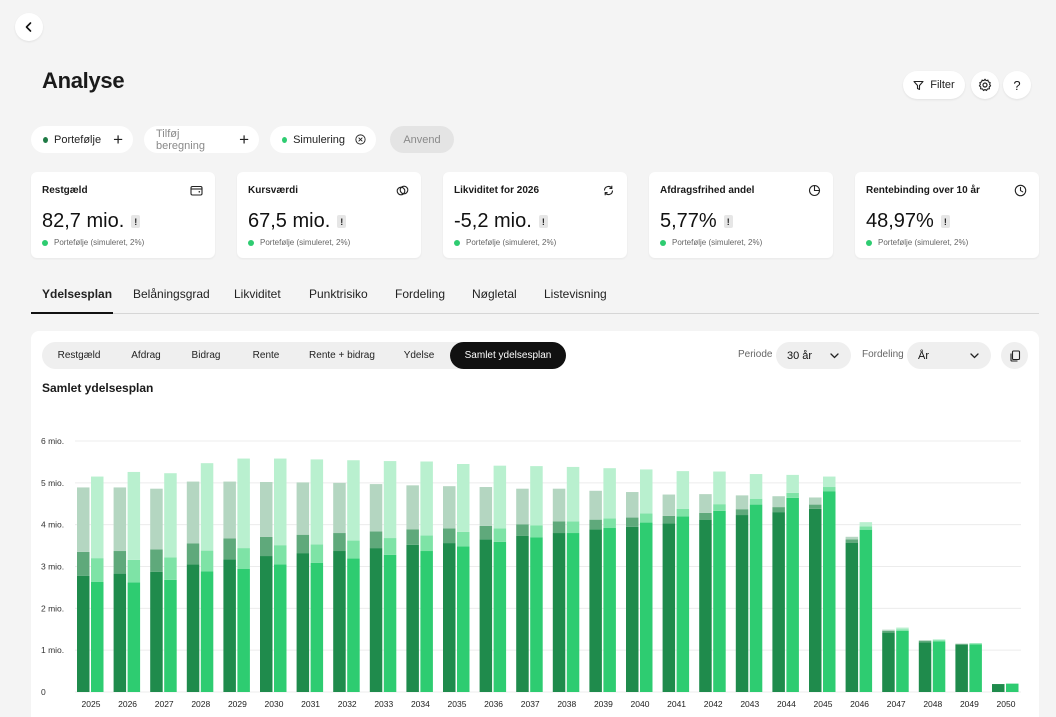  What do you see at coordinates (422, 139) in the screenshot?
I see `apply-button: Anvend` at bounding box center [422, 139].